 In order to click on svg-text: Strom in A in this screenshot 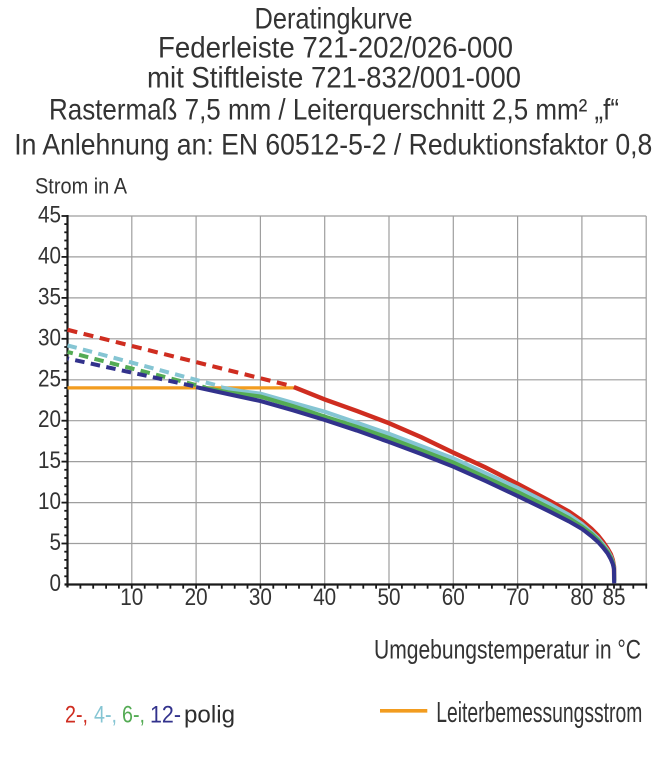, I will do `click(81, 186)`.